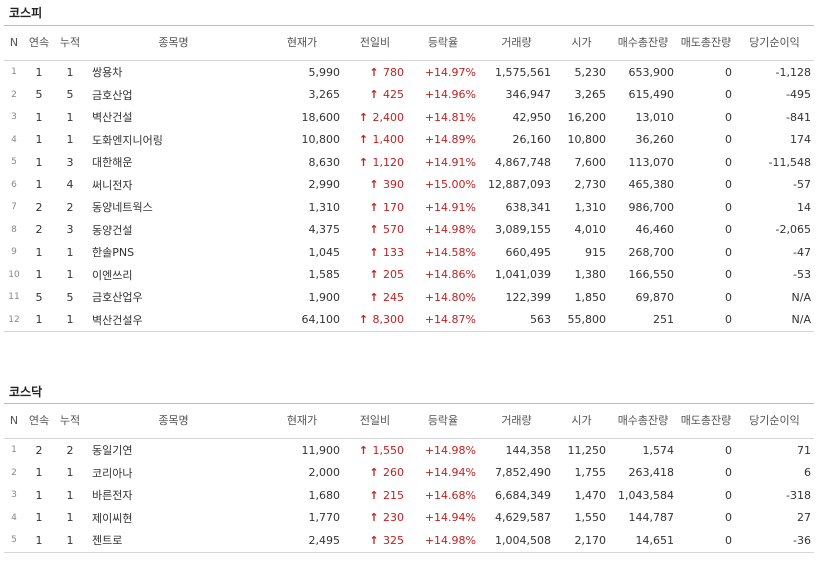  I want to click on streak-count: 2, so click(39, 230).